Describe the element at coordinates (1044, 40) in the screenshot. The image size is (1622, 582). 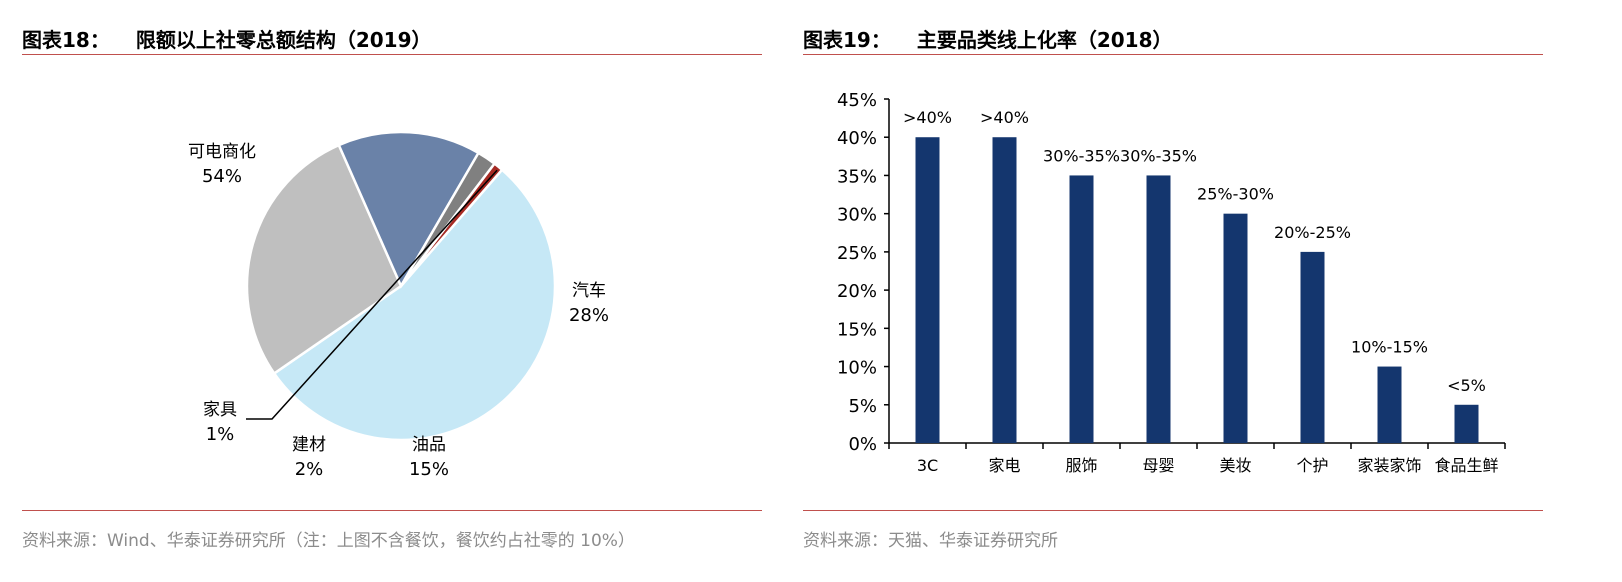
I see `right-title-text: 主要品类线上化率（2018）` at that location.